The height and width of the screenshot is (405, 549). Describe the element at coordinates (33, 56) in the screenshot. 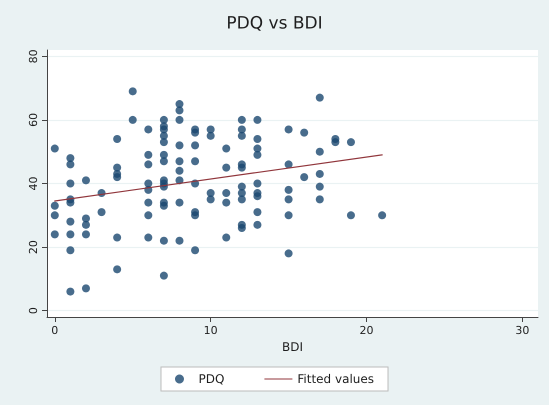

I see `y-tick-label: 80` at that location.